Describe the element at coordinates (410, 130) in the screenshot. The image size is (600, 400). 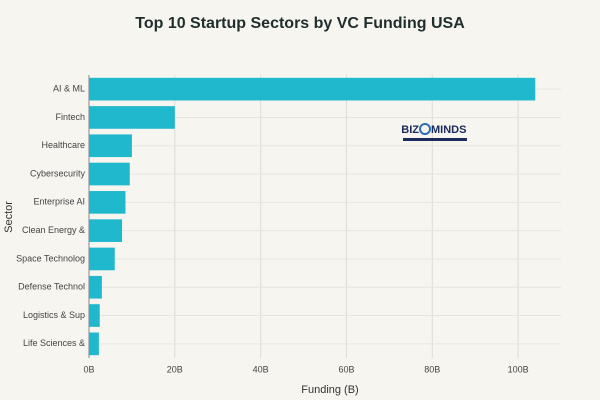
I see `logo-text: BIZ` at that location.